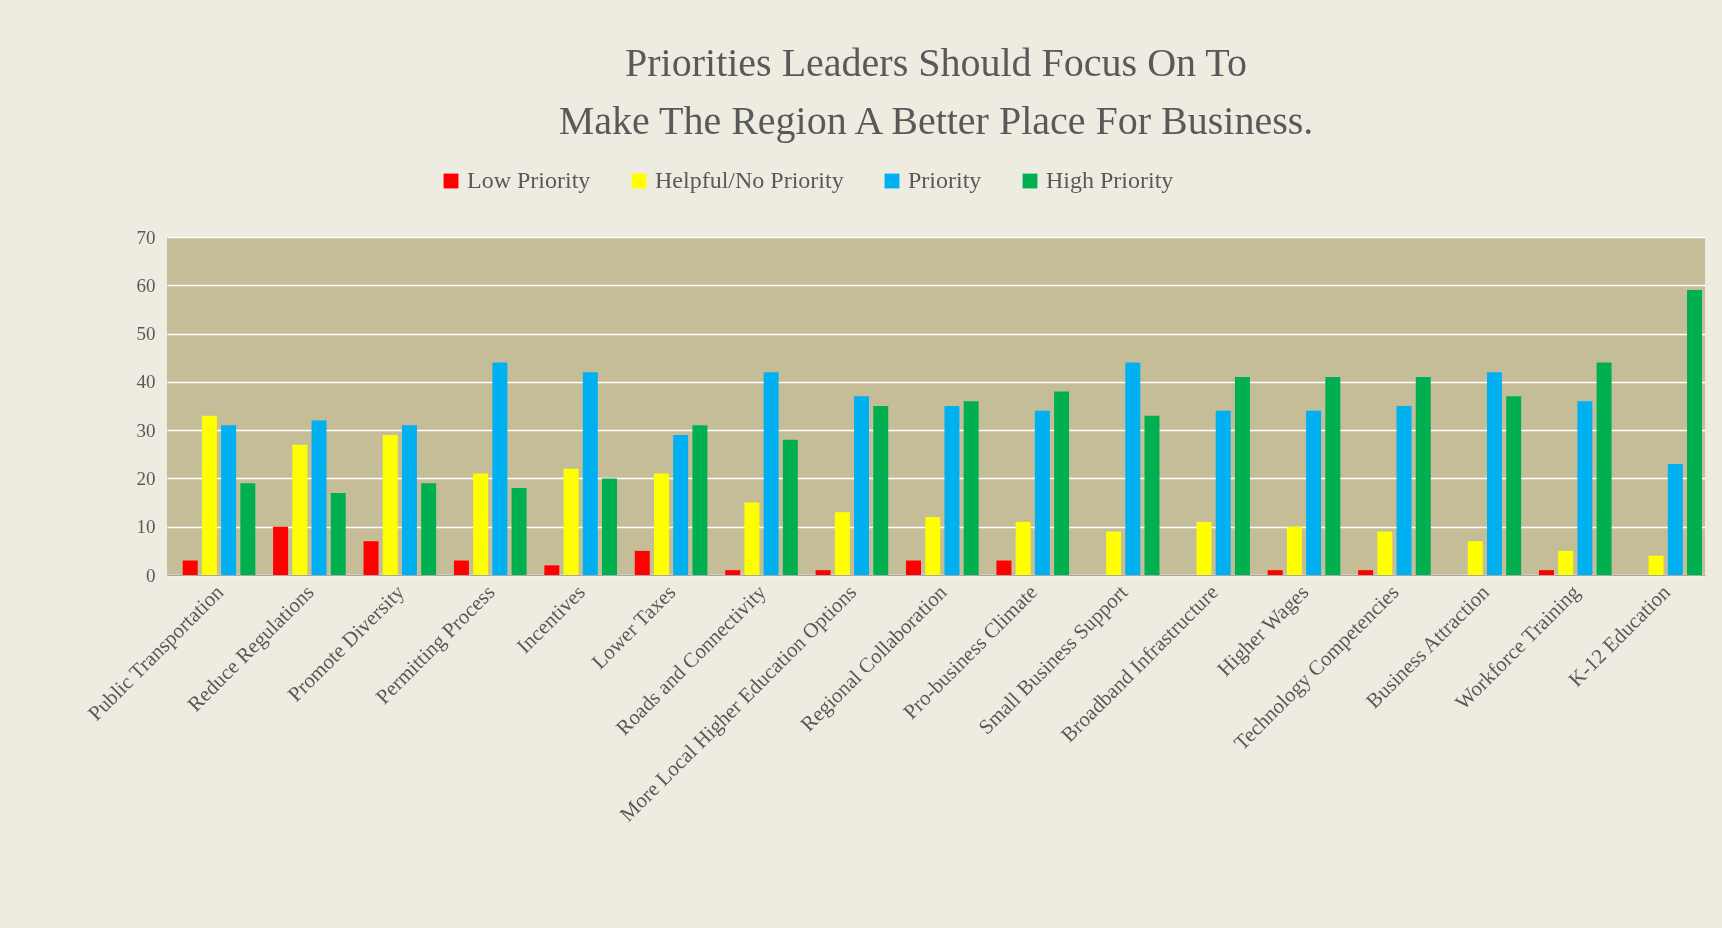  I want to click on y-tick-label: 20, so click(146, 478).